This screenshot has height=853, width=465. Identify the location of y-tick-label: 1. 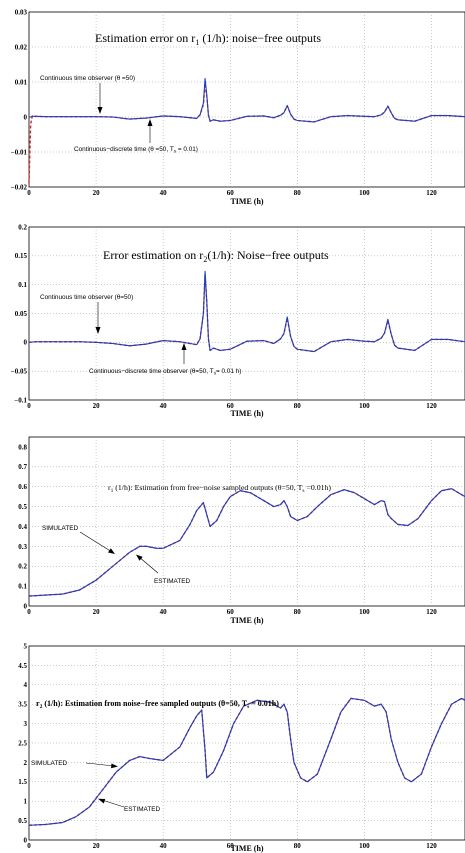
(26, 802).